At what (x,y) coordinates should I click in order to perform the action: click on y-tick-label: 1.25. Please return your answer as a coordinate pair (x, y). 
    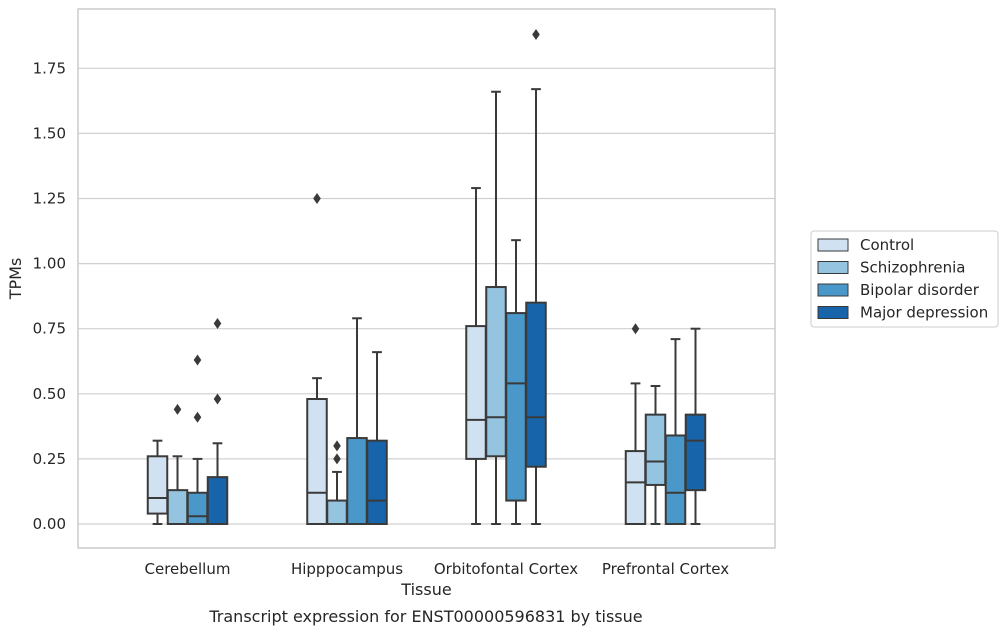
    Looking at the image, I should click on (49, 199).